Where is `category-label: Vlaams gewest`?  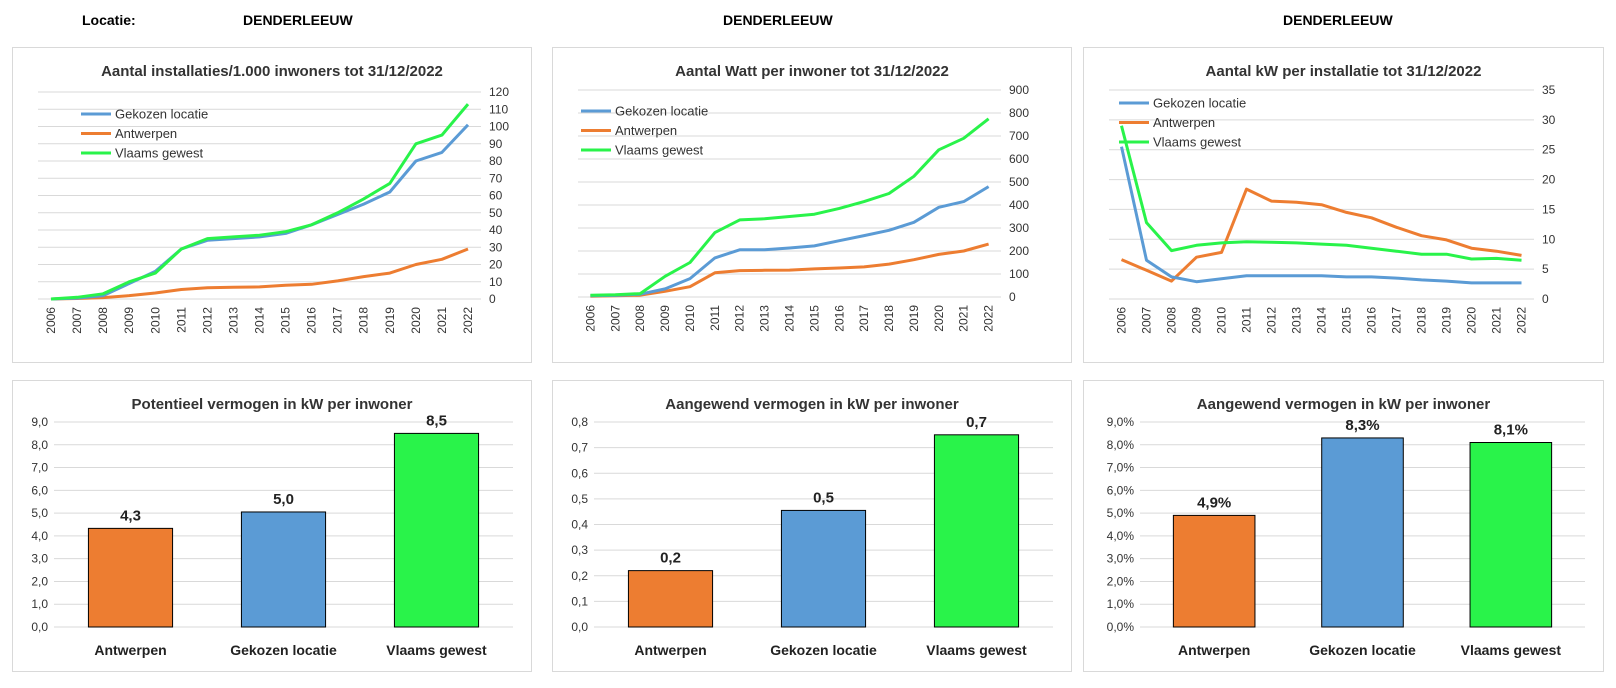 category-label: Vlaams gewest is located at coordinates (1511, 650).